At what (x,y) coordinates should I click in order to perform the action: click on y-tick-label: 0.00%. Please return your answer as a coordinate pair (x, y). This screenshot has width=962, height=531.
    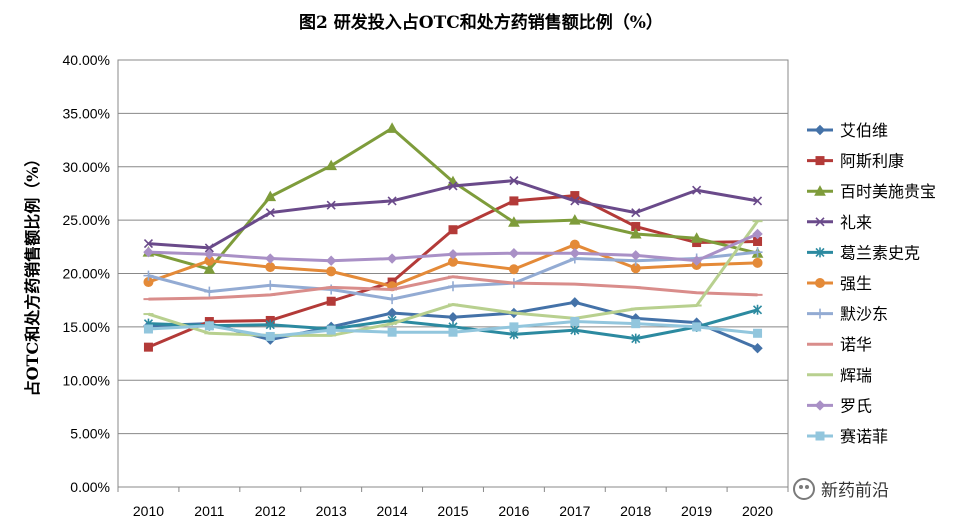
    Looking at the image, I should click on (90, 487).